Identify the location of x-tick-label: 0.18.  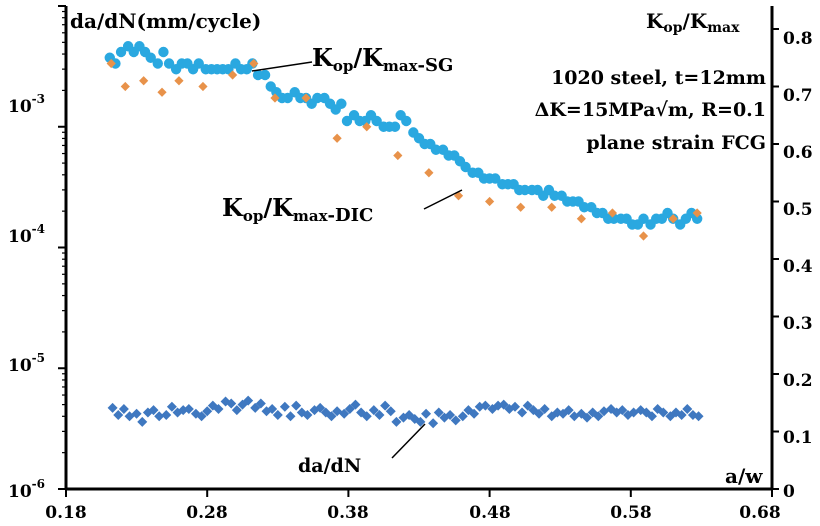
(65, 513).